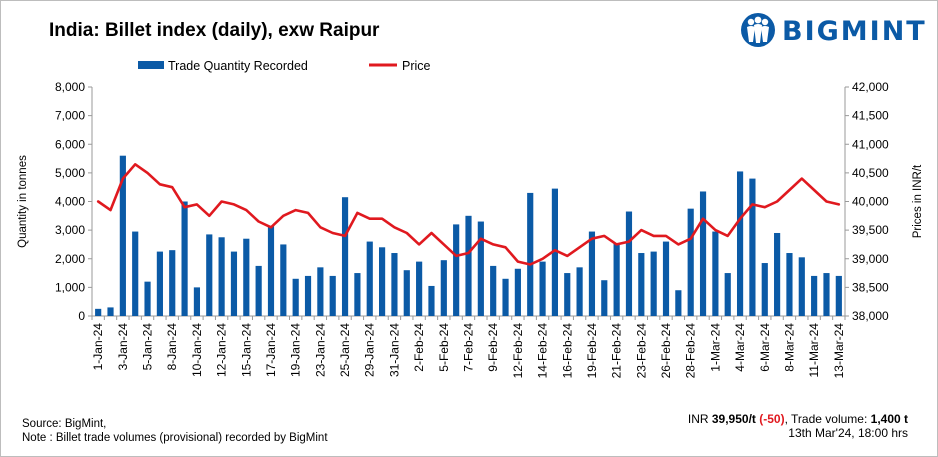 Image resolution: width=938 pixels, height=457 pixels. I want to click on right-tick-label: 40,000, so click(870, 202).